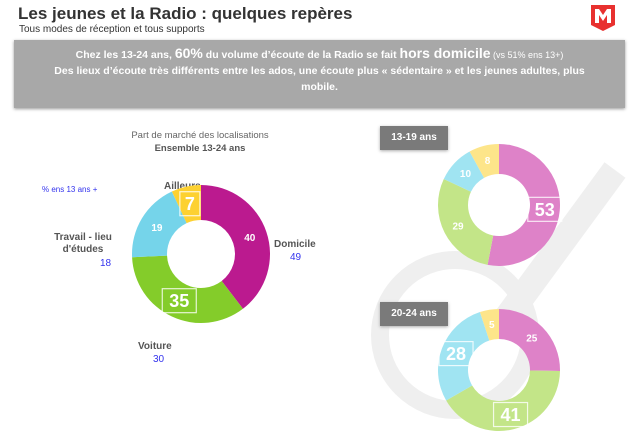 This screenshot has height=440, width=639. What do you see at coordinates (200, 148) in the screenshot?
I see `main-chart-subtitle: Ensemble 13-24 ans` at bounding box center [200, 148].